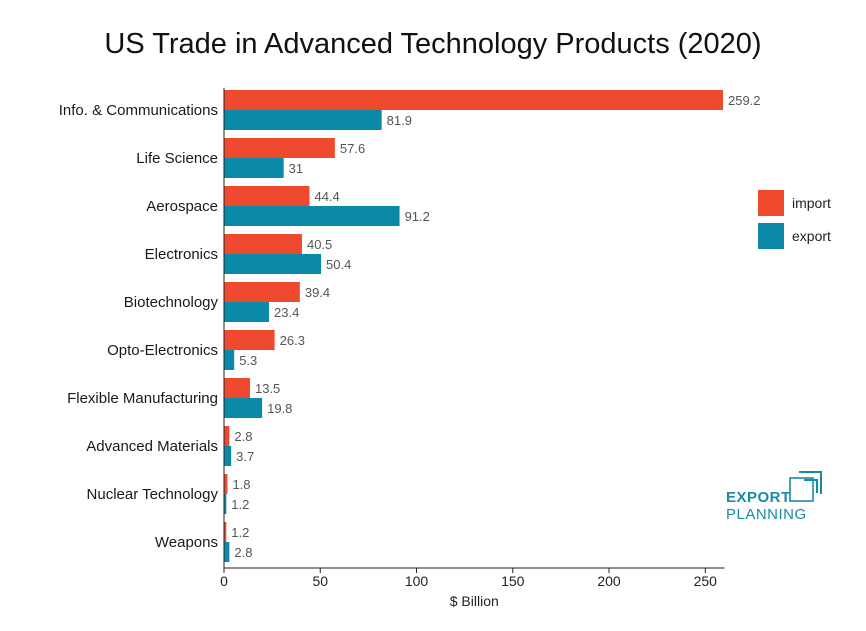 The image size is (866, 631). I want to click on data-label-export: 50.4, so click(338, 264).